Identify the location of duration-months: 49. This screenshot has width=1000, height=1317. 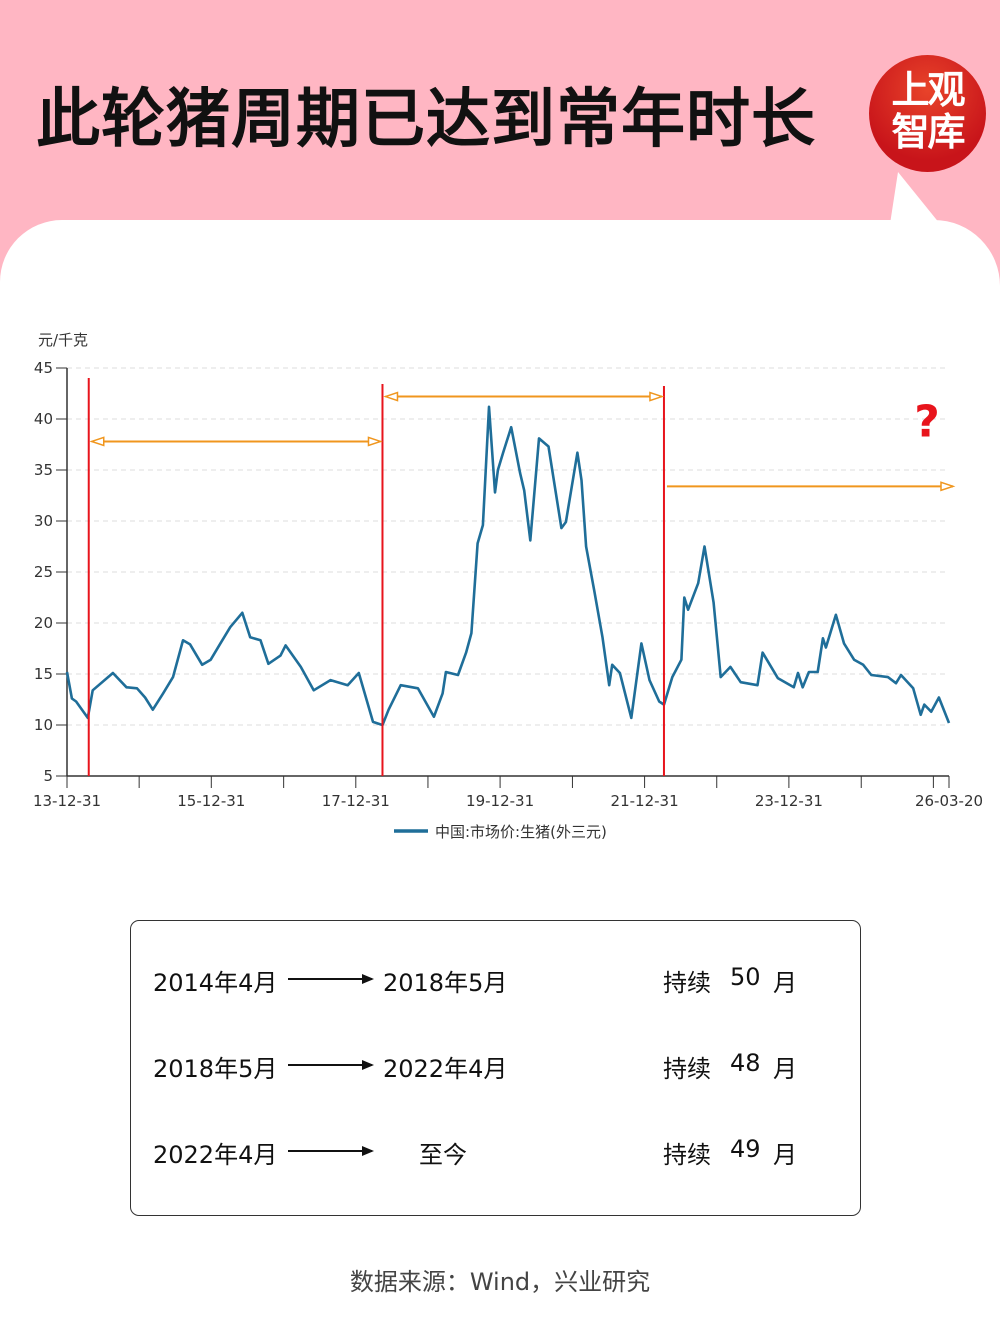
(745, 1149).